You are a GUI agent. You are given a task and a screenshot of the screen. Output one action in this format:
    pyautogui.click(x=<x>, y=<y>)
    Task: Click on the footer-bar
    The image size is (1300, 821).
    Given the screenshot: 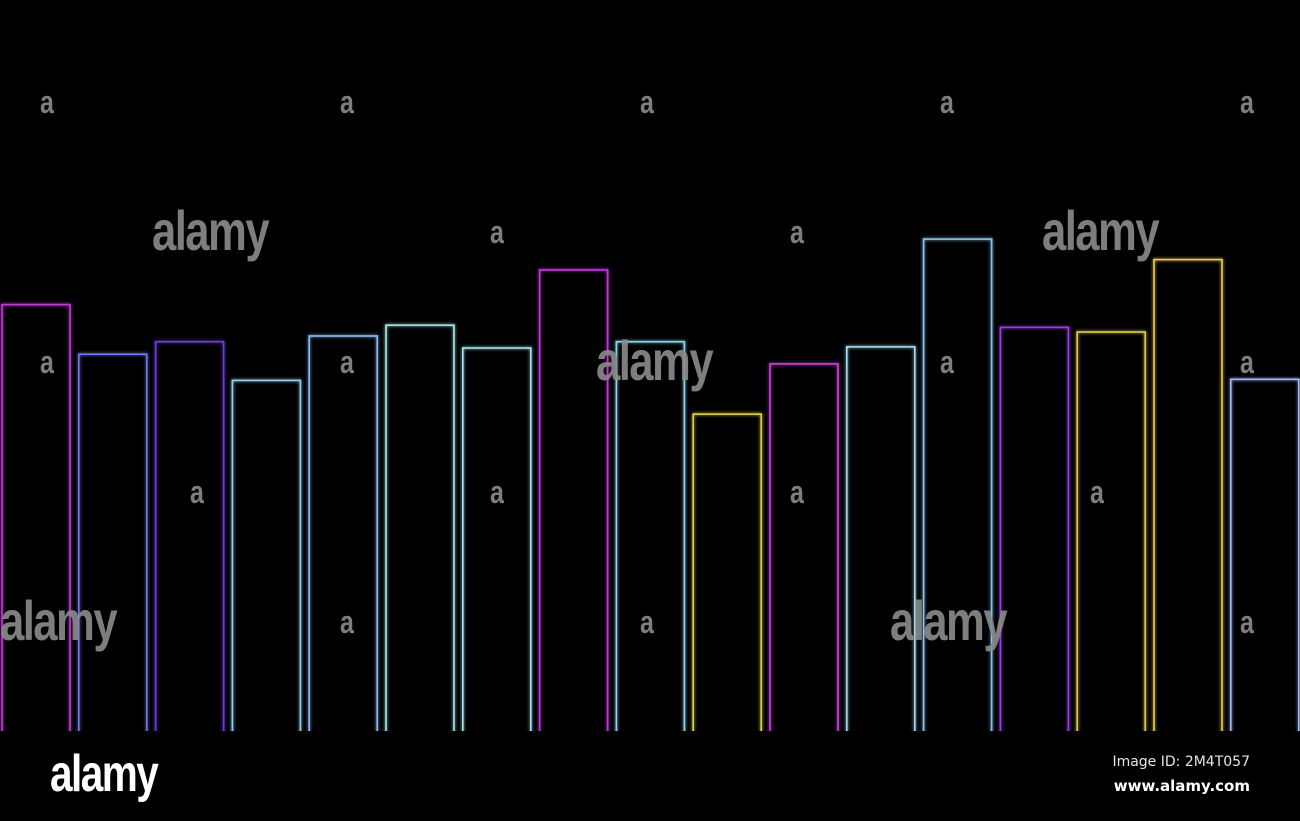 What is the action you would take?
    pyautogui.click(x=650, y=776)
    